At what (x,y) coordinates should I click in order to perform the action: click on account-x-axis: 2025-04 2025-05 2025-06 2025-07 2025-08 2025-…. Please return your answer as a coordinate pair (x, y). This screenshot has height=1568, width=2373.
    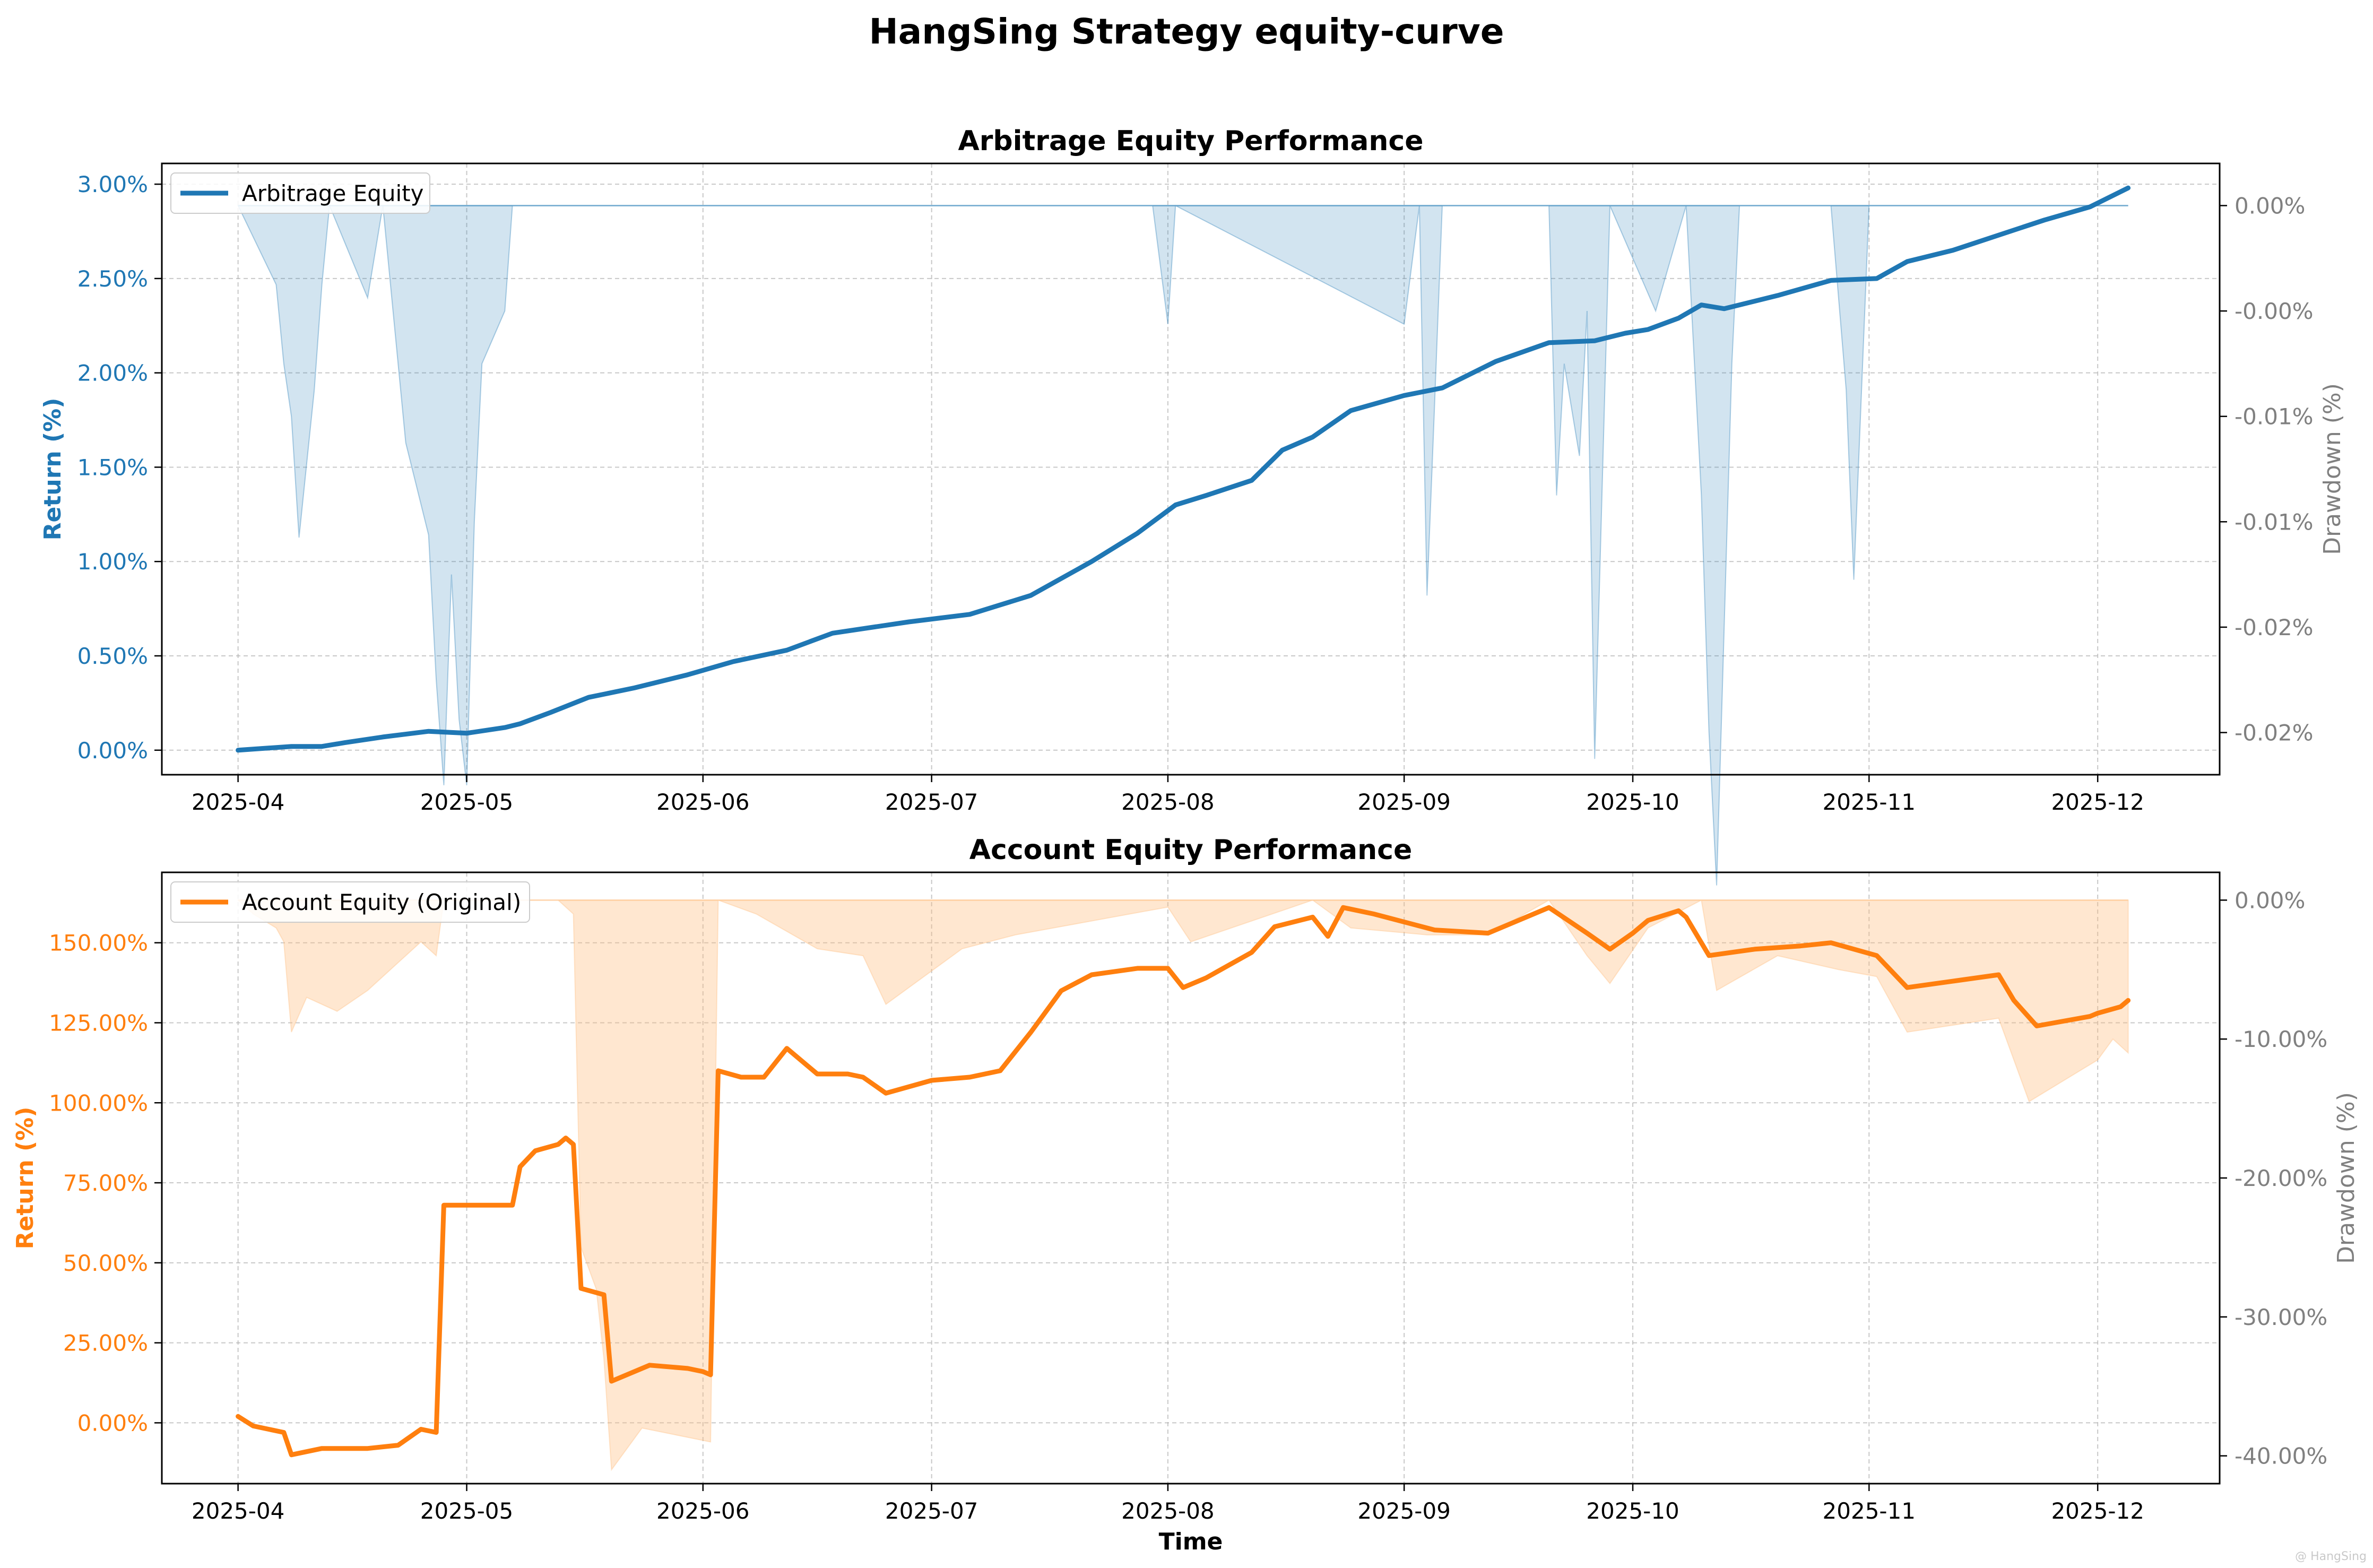
    Looking at the image, I should click on (1168, 1504).